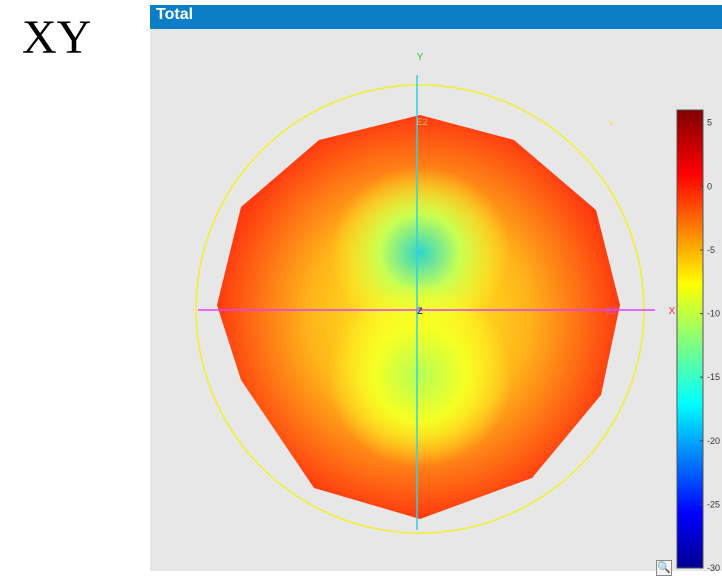 The image size is (722, 576). Describe the element at coordinates (420, 375) in the screenshot. I see `pattern-bottom-lobe` at that location.